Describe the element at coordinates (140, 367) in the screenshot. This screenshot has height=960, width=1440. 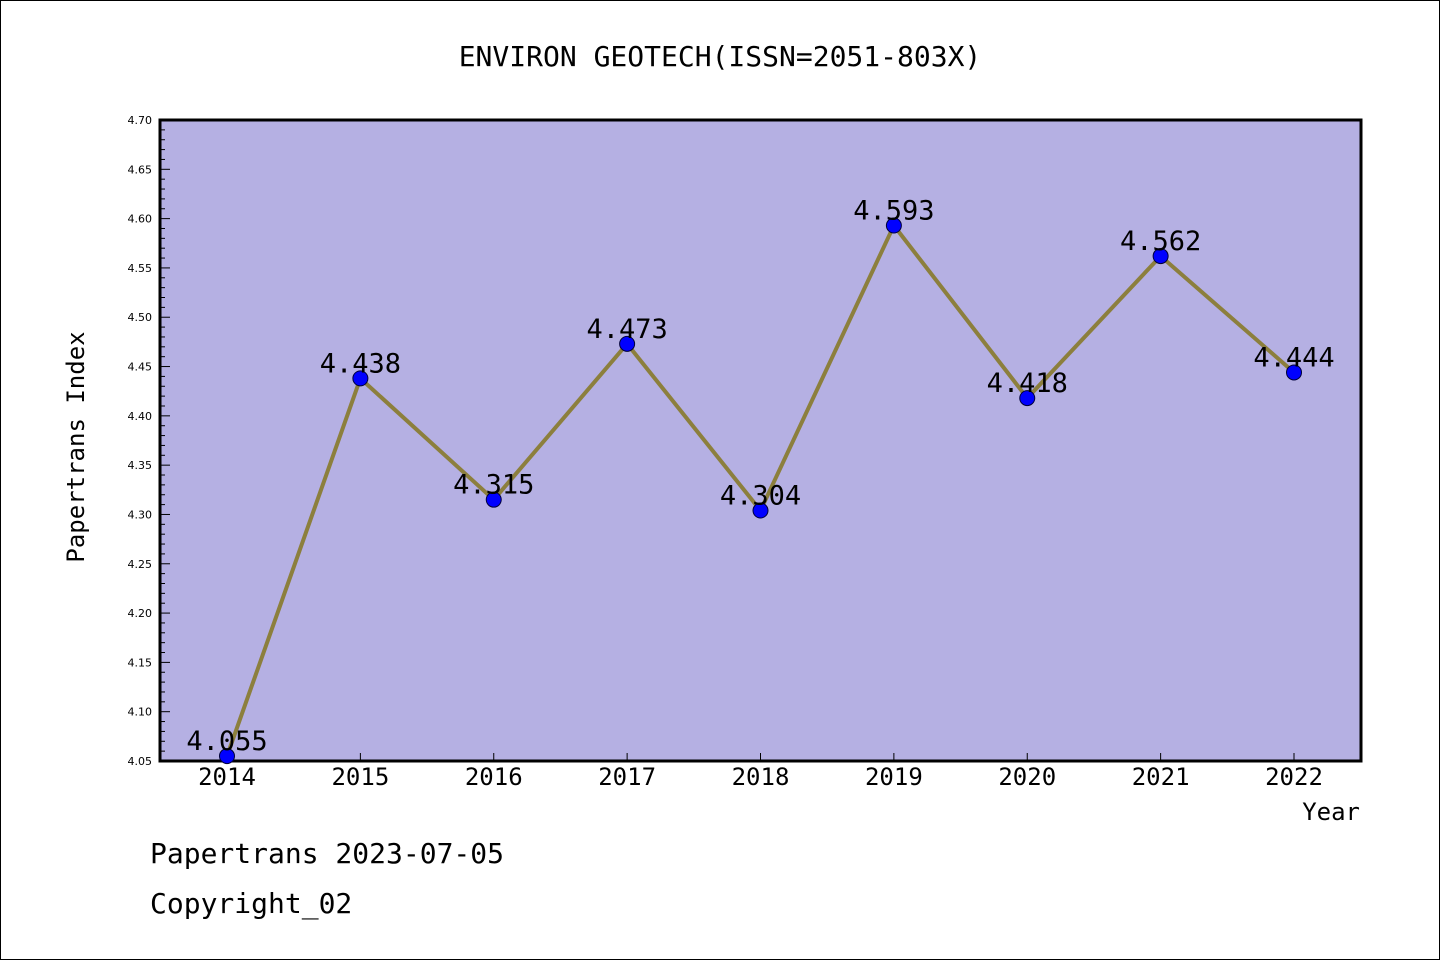
I see `y-tick-label: 4.45` at that location.